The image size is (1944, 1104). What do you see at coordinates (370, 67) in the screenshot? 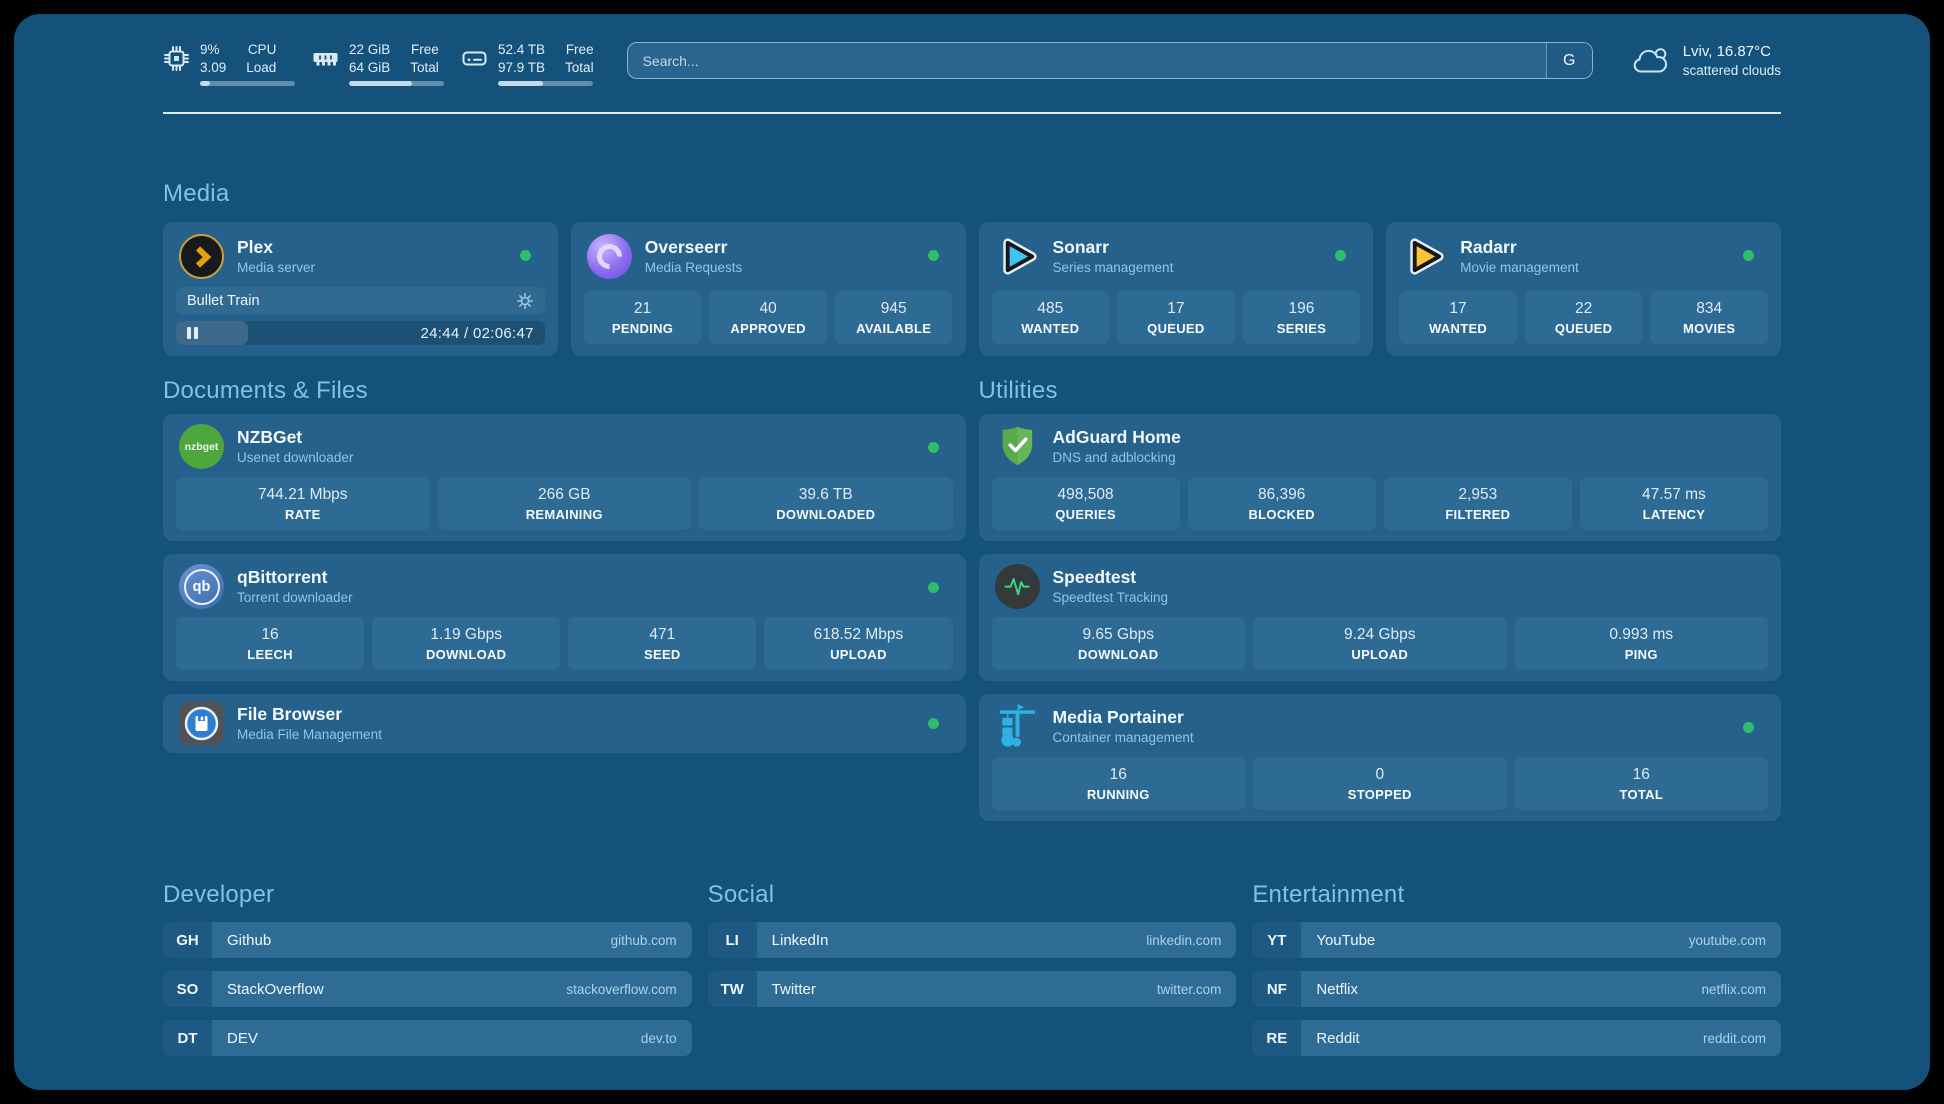
I see `memory-total-value: 64 GiB` at bounding box center [370, 67].